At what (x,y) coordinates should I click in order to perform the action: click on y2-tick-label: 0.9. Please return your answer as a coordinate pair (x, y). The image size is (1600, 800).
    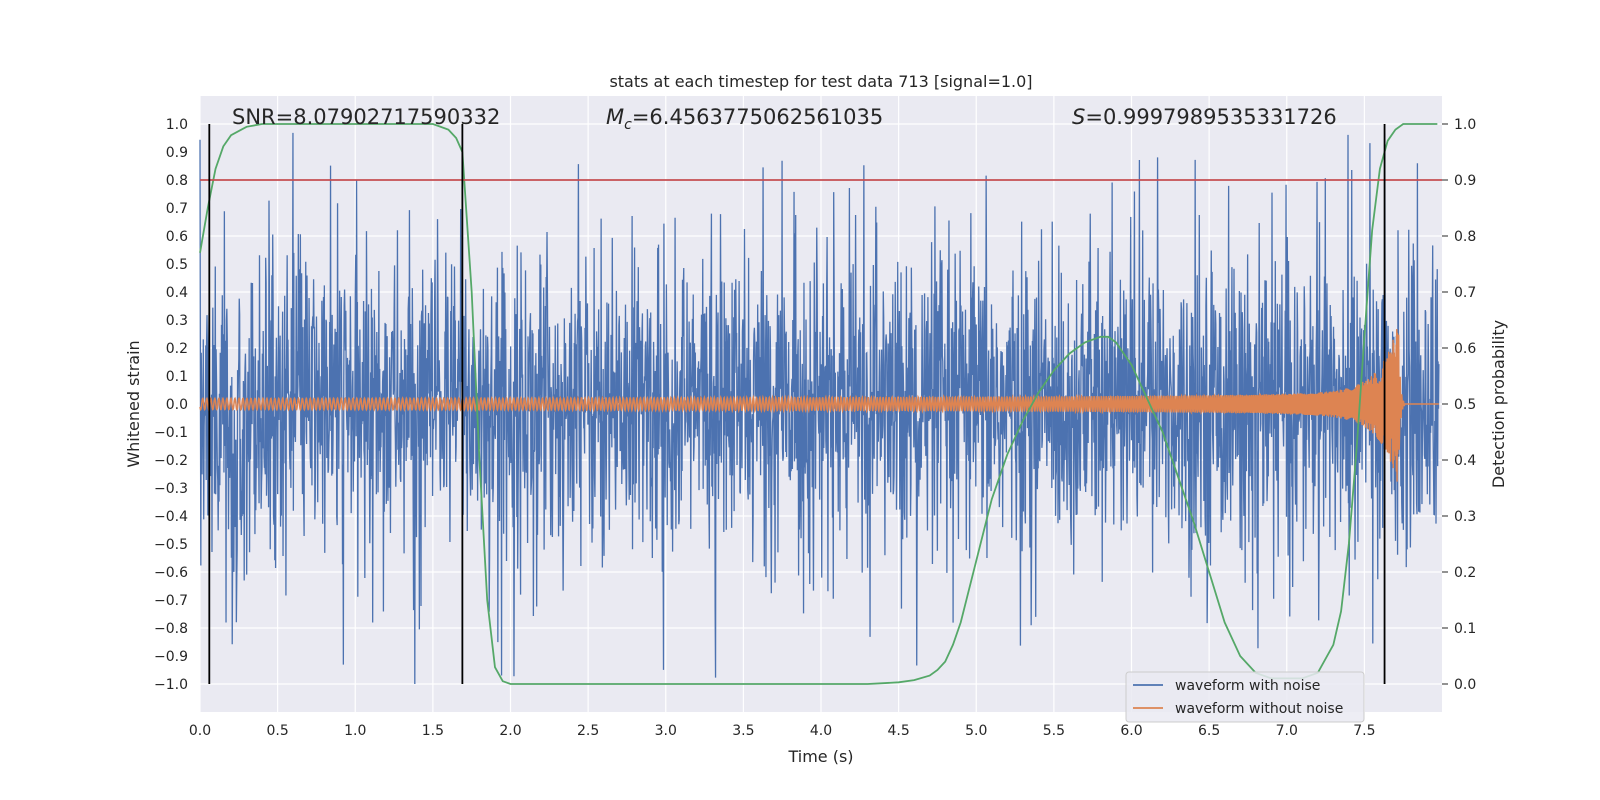
    Looking at the image, I should click on (1465, 181).